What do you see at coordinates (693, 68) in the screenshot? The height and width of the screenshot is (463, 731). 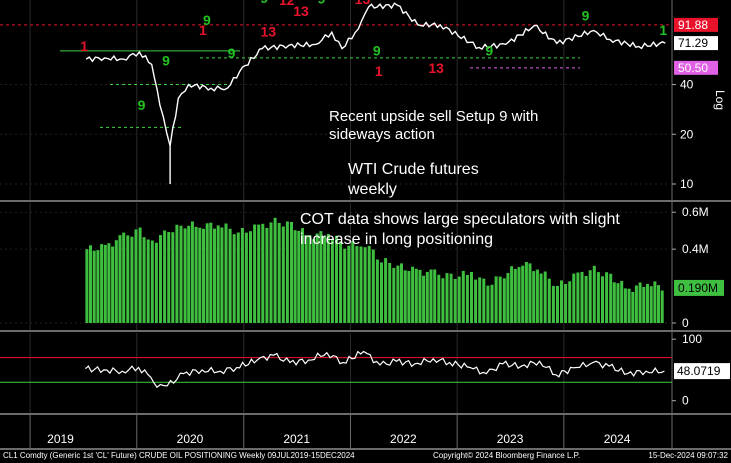 I see `price-badge-label: 50.50` at bounding box center [693, 68].